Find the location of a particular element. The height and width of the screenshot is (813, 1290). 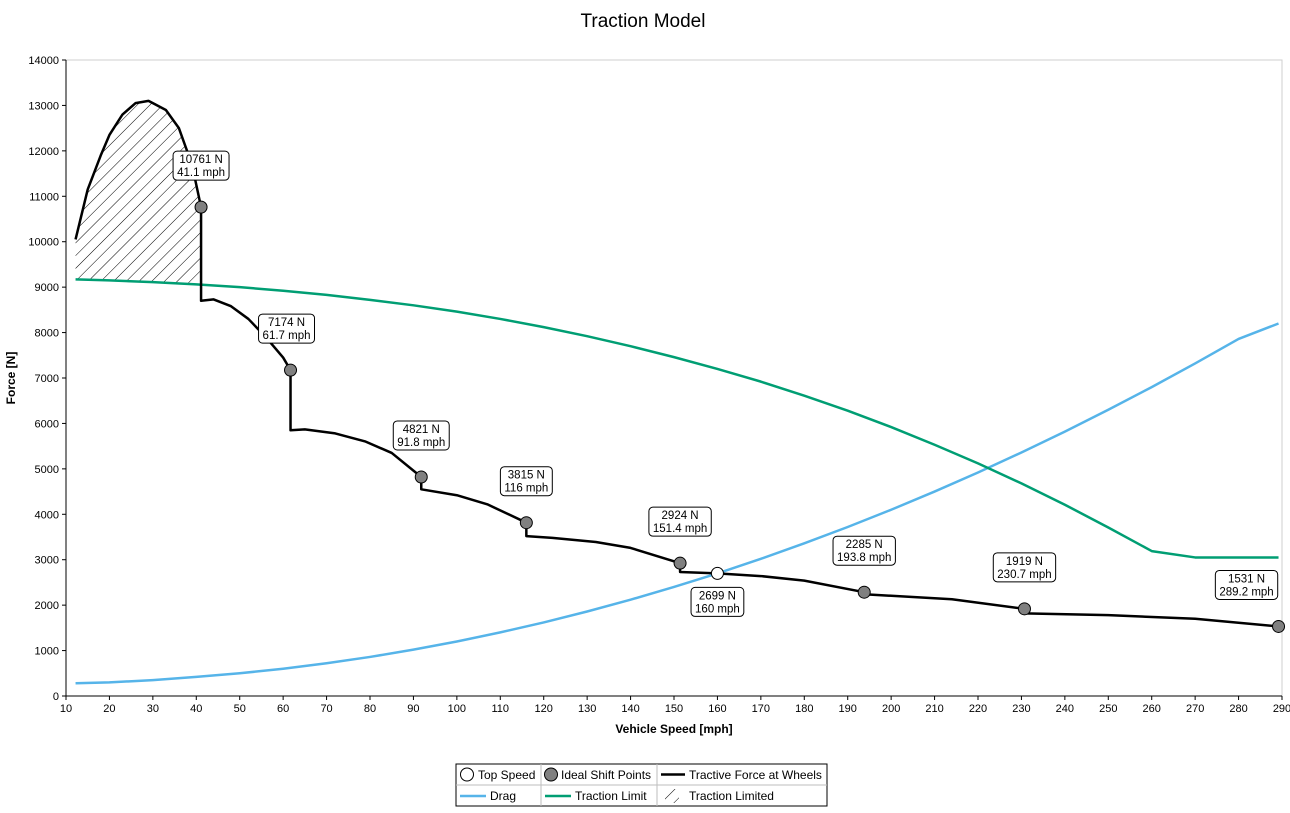

legend-top-speed-marker is located at coordinates (467, 774).